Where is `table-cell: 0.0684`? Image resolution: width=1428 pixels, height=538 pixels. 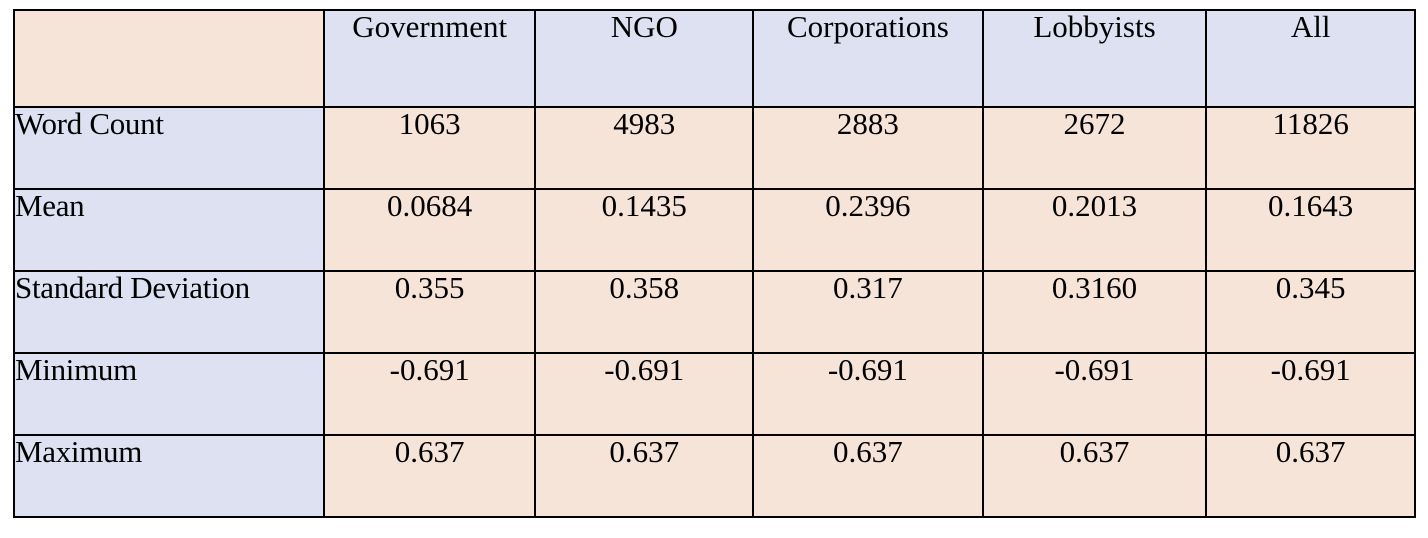
table-cell: 0.0684 is located at coordinates (429, 230).